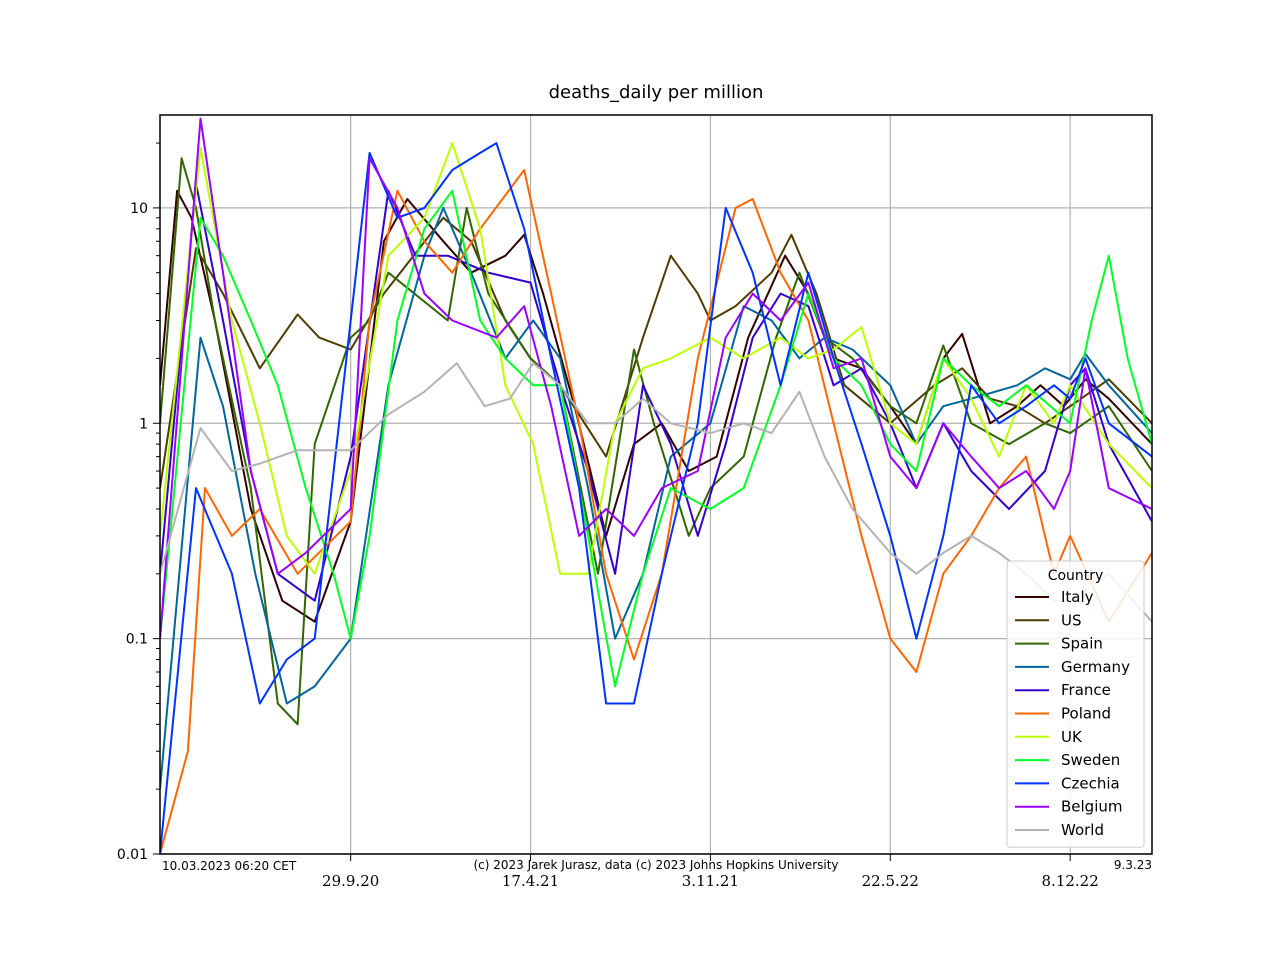  I want to click on chart-title: deaths_daily per million, so click(656, 92).